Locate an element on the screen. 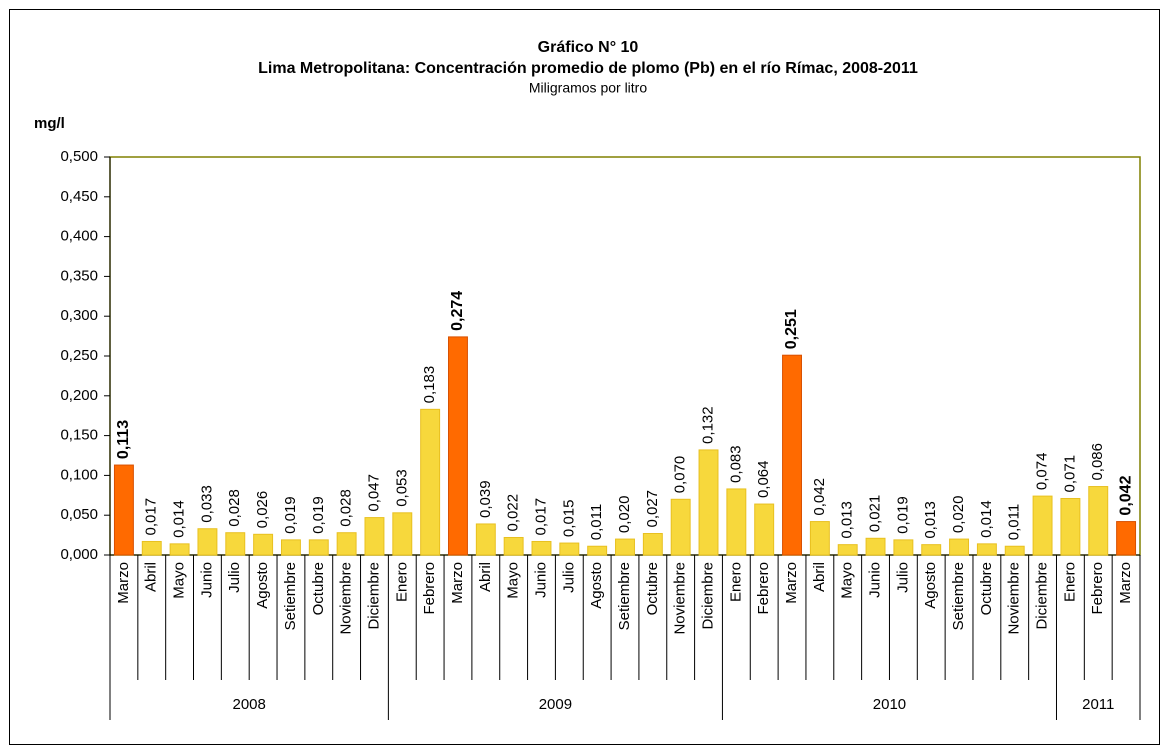 This screenshot has height=746, width=1161. value-label: 0,251 is located at coordinates (791, 329).